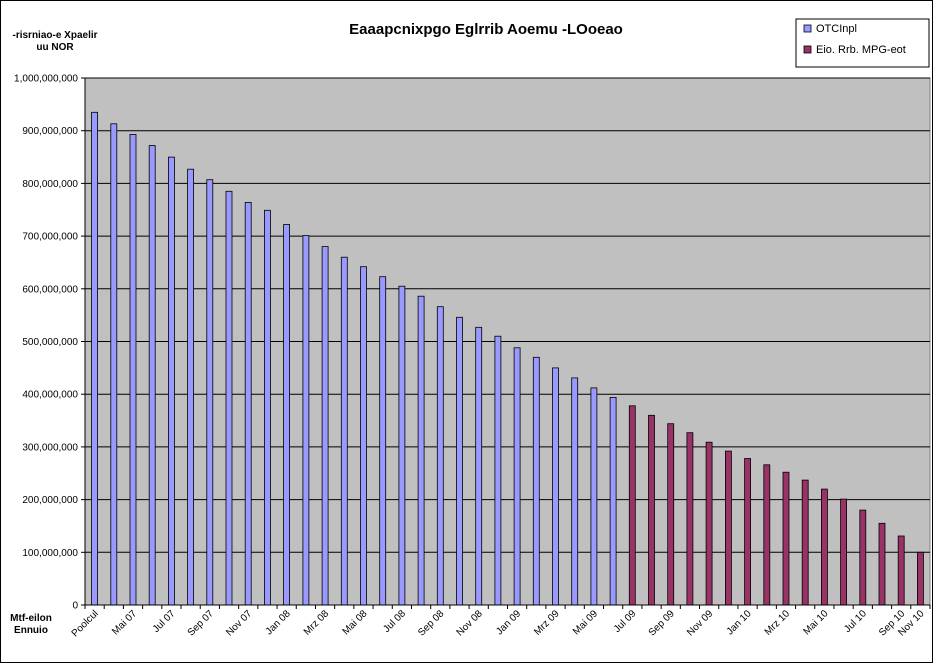 Image resolution: width=933 pixels, height=664 pixels. Describe the element at coordinates (508, 622) in the screenshot. I see `x-tick-label: Jan 09` at that location.